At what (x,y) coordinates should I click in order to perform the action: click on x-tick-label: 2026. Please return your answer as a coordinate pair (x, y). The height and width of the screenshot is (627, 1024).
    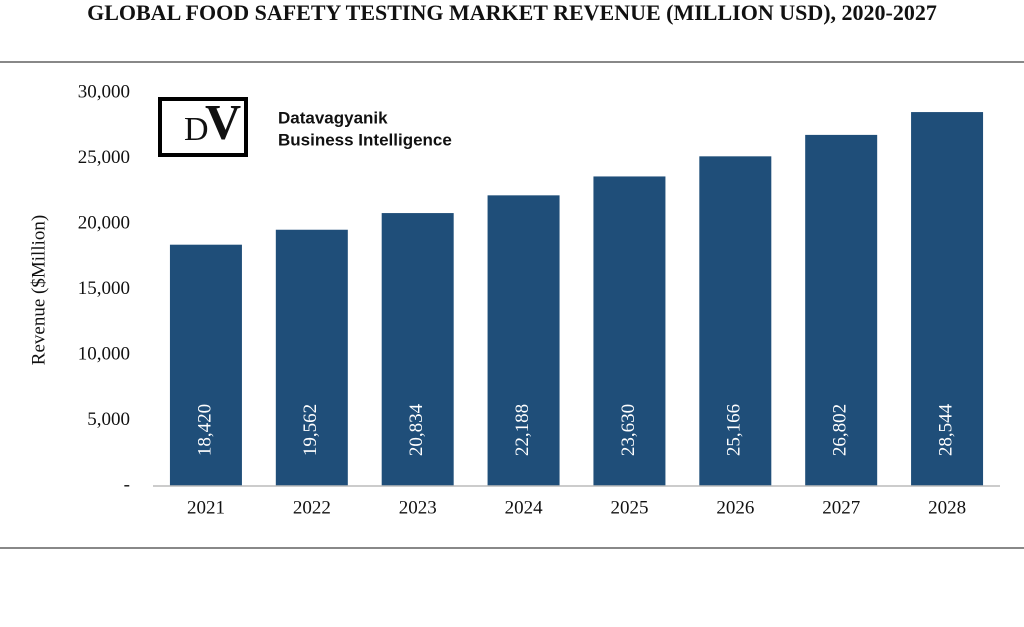
    Looking at the image, I should click on (735, 507).